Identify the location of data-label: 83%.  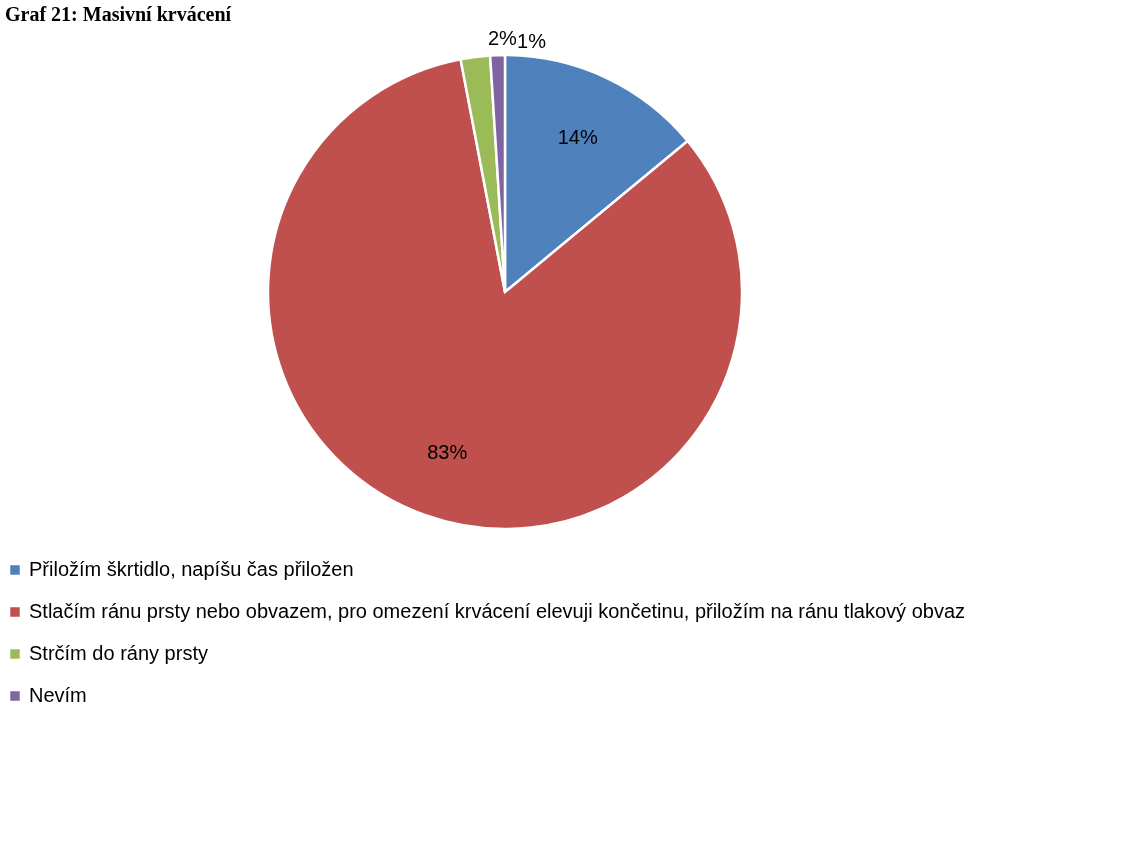
(447, 451).